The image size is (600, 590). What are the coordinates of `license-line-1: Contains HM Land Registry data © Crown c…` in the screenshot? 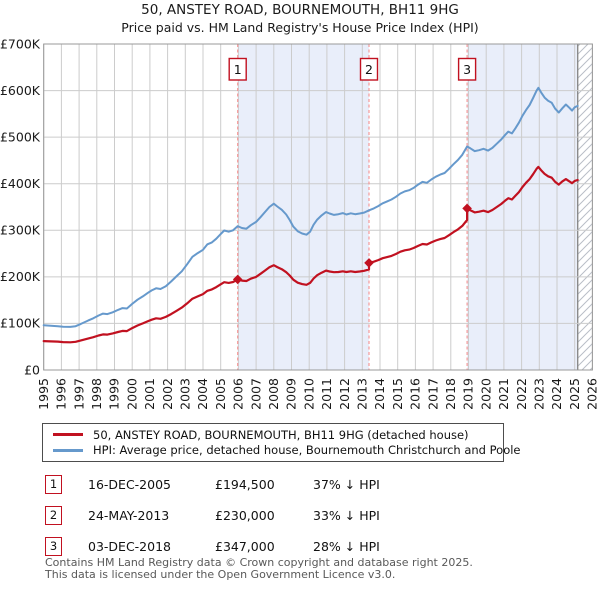 It's located at (259, 562).